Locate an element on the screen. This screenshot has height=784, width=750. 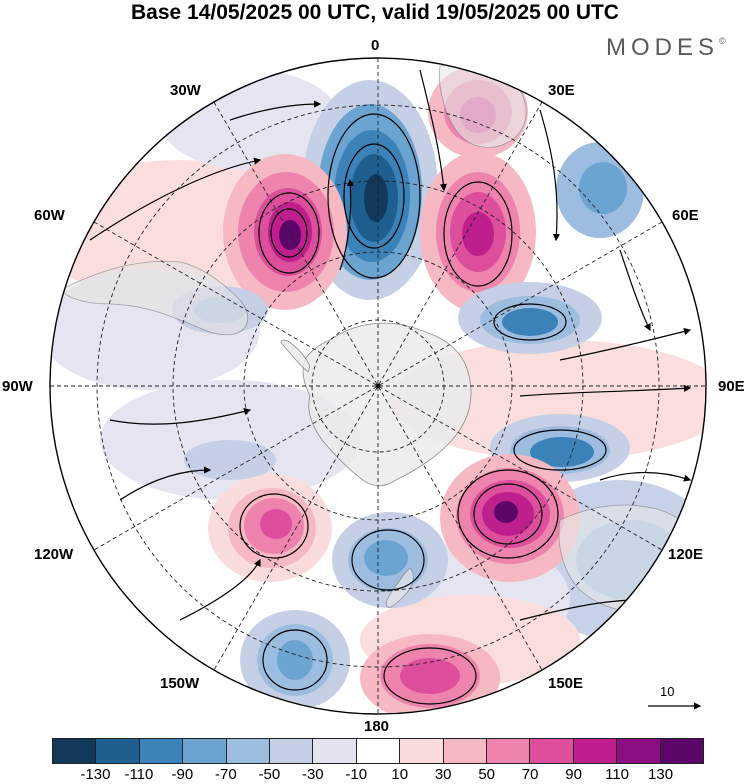
colorbar-tick-label: 130 is located at coordinates (661, 774).